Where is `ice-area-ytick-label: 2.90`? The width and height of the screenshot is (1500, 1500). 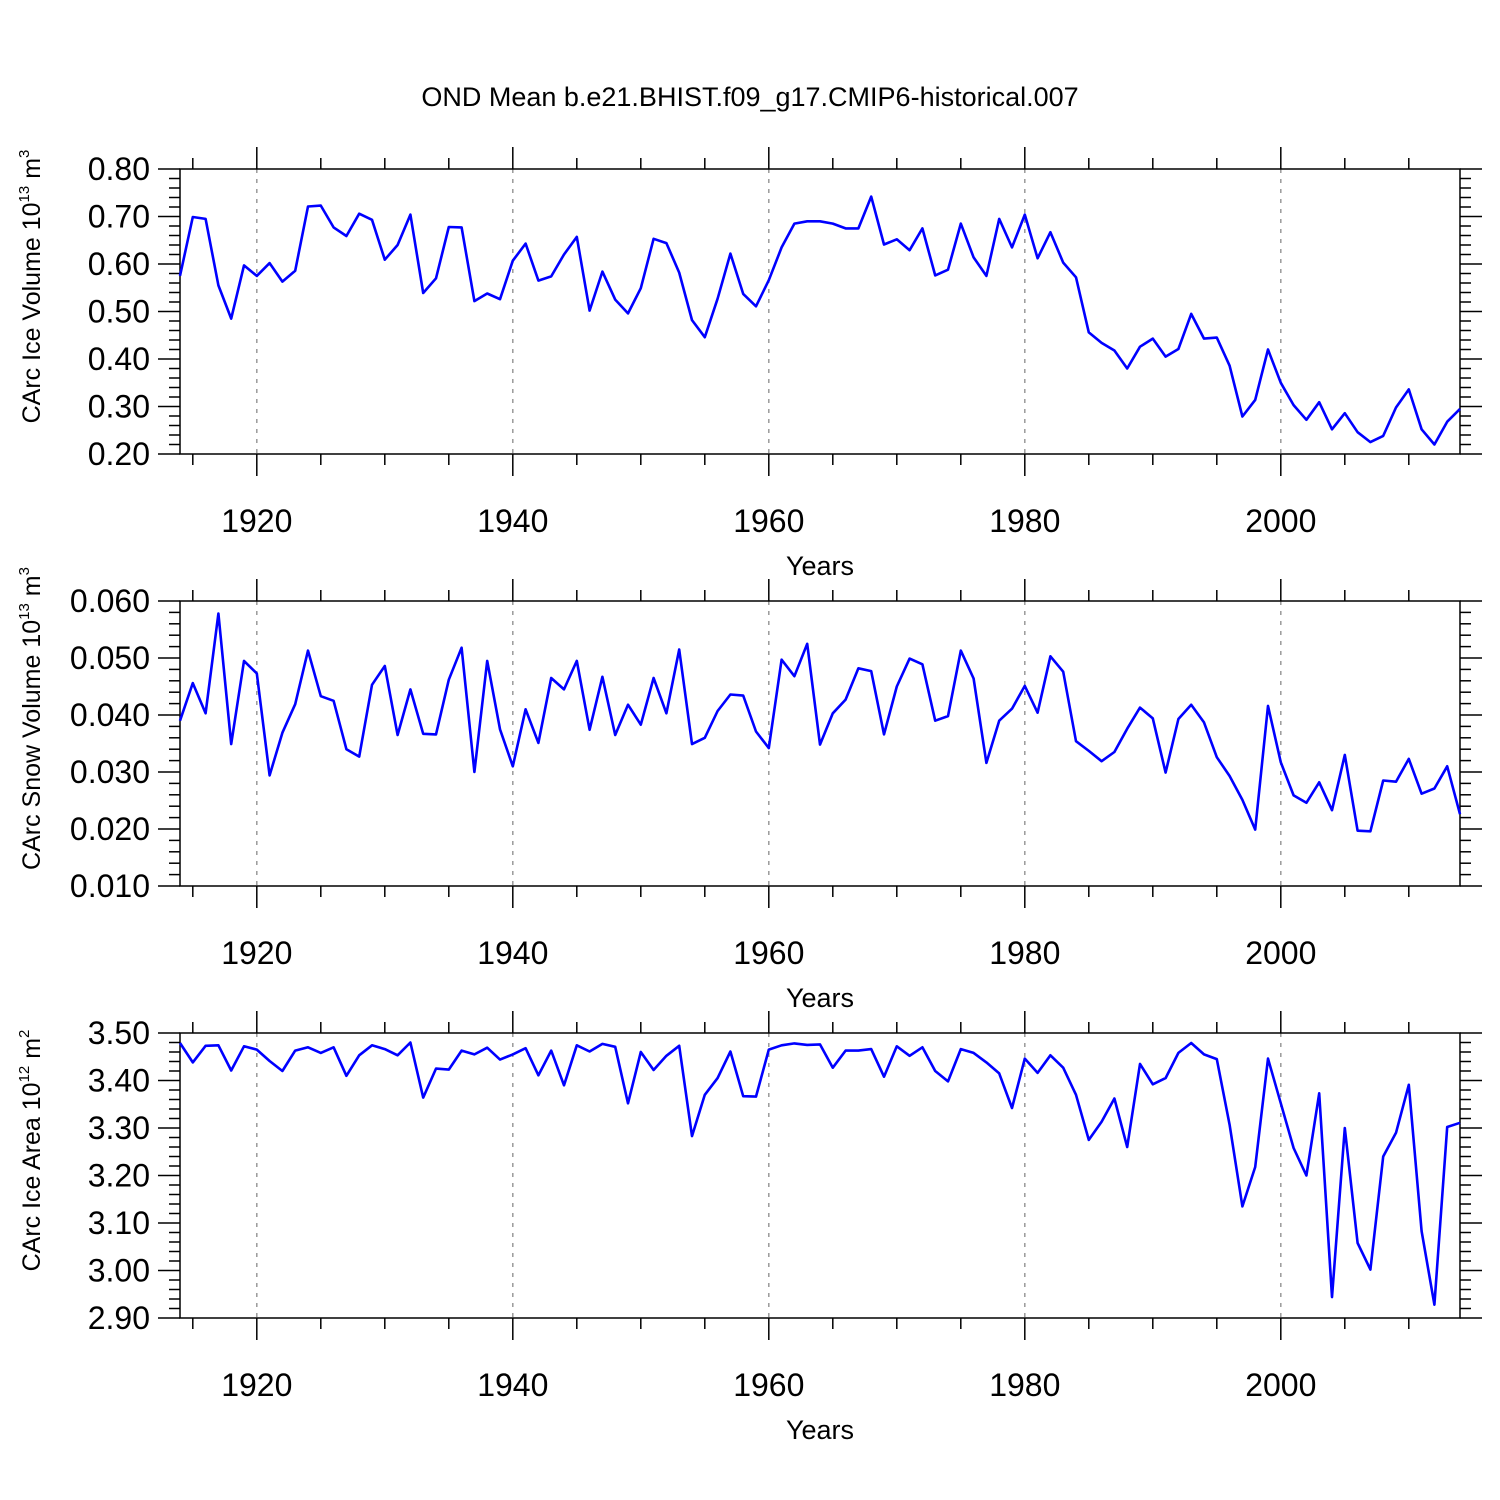 ice-area-ytick-label: 2.90 is located at coordinates (119, 1318).